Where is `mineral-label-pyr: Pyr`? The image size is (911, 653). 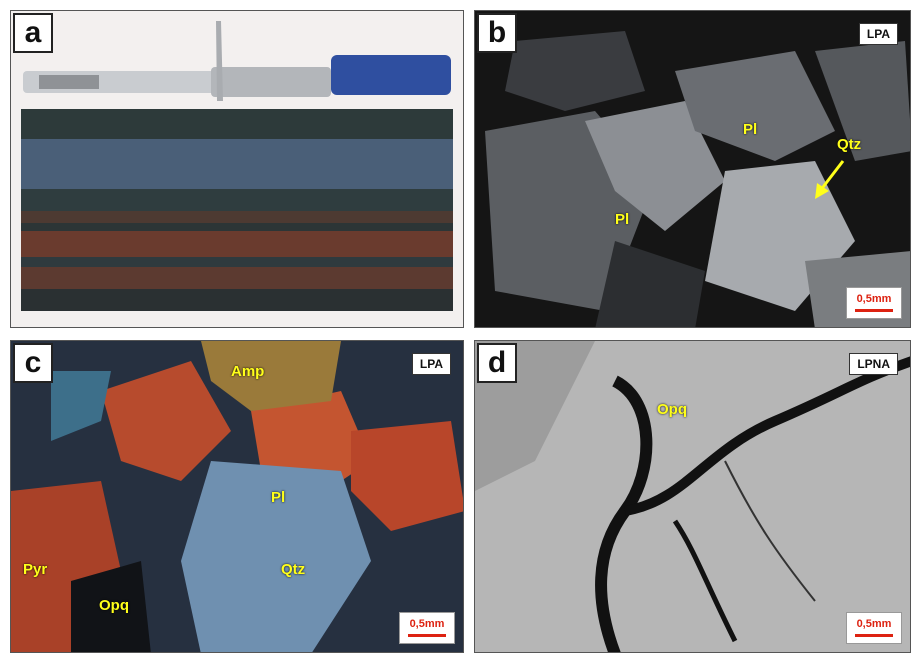
mineral-label-pyr: Pyr is located at coordinates (35, 569).